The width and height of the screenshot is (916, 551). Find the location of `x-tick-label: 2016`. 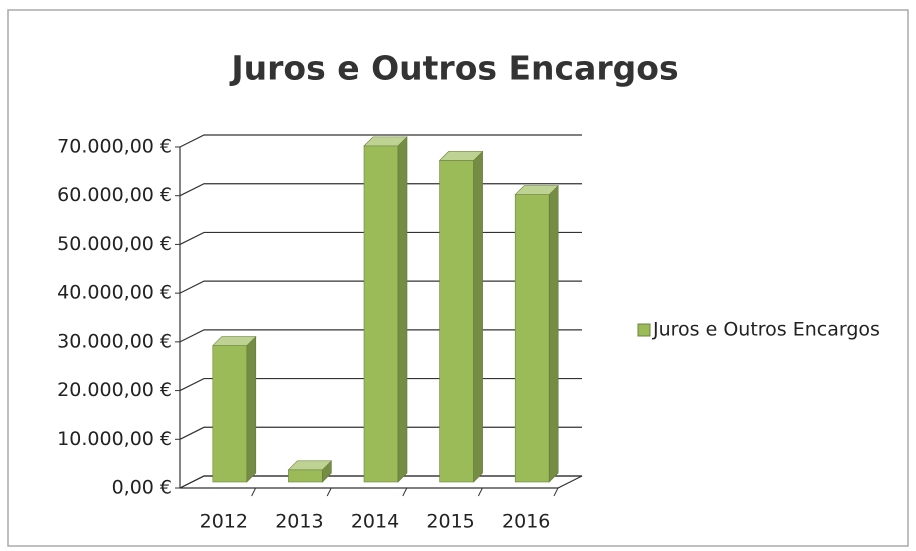

x-tick-label: 2016 is located at coordinates (526, 522).